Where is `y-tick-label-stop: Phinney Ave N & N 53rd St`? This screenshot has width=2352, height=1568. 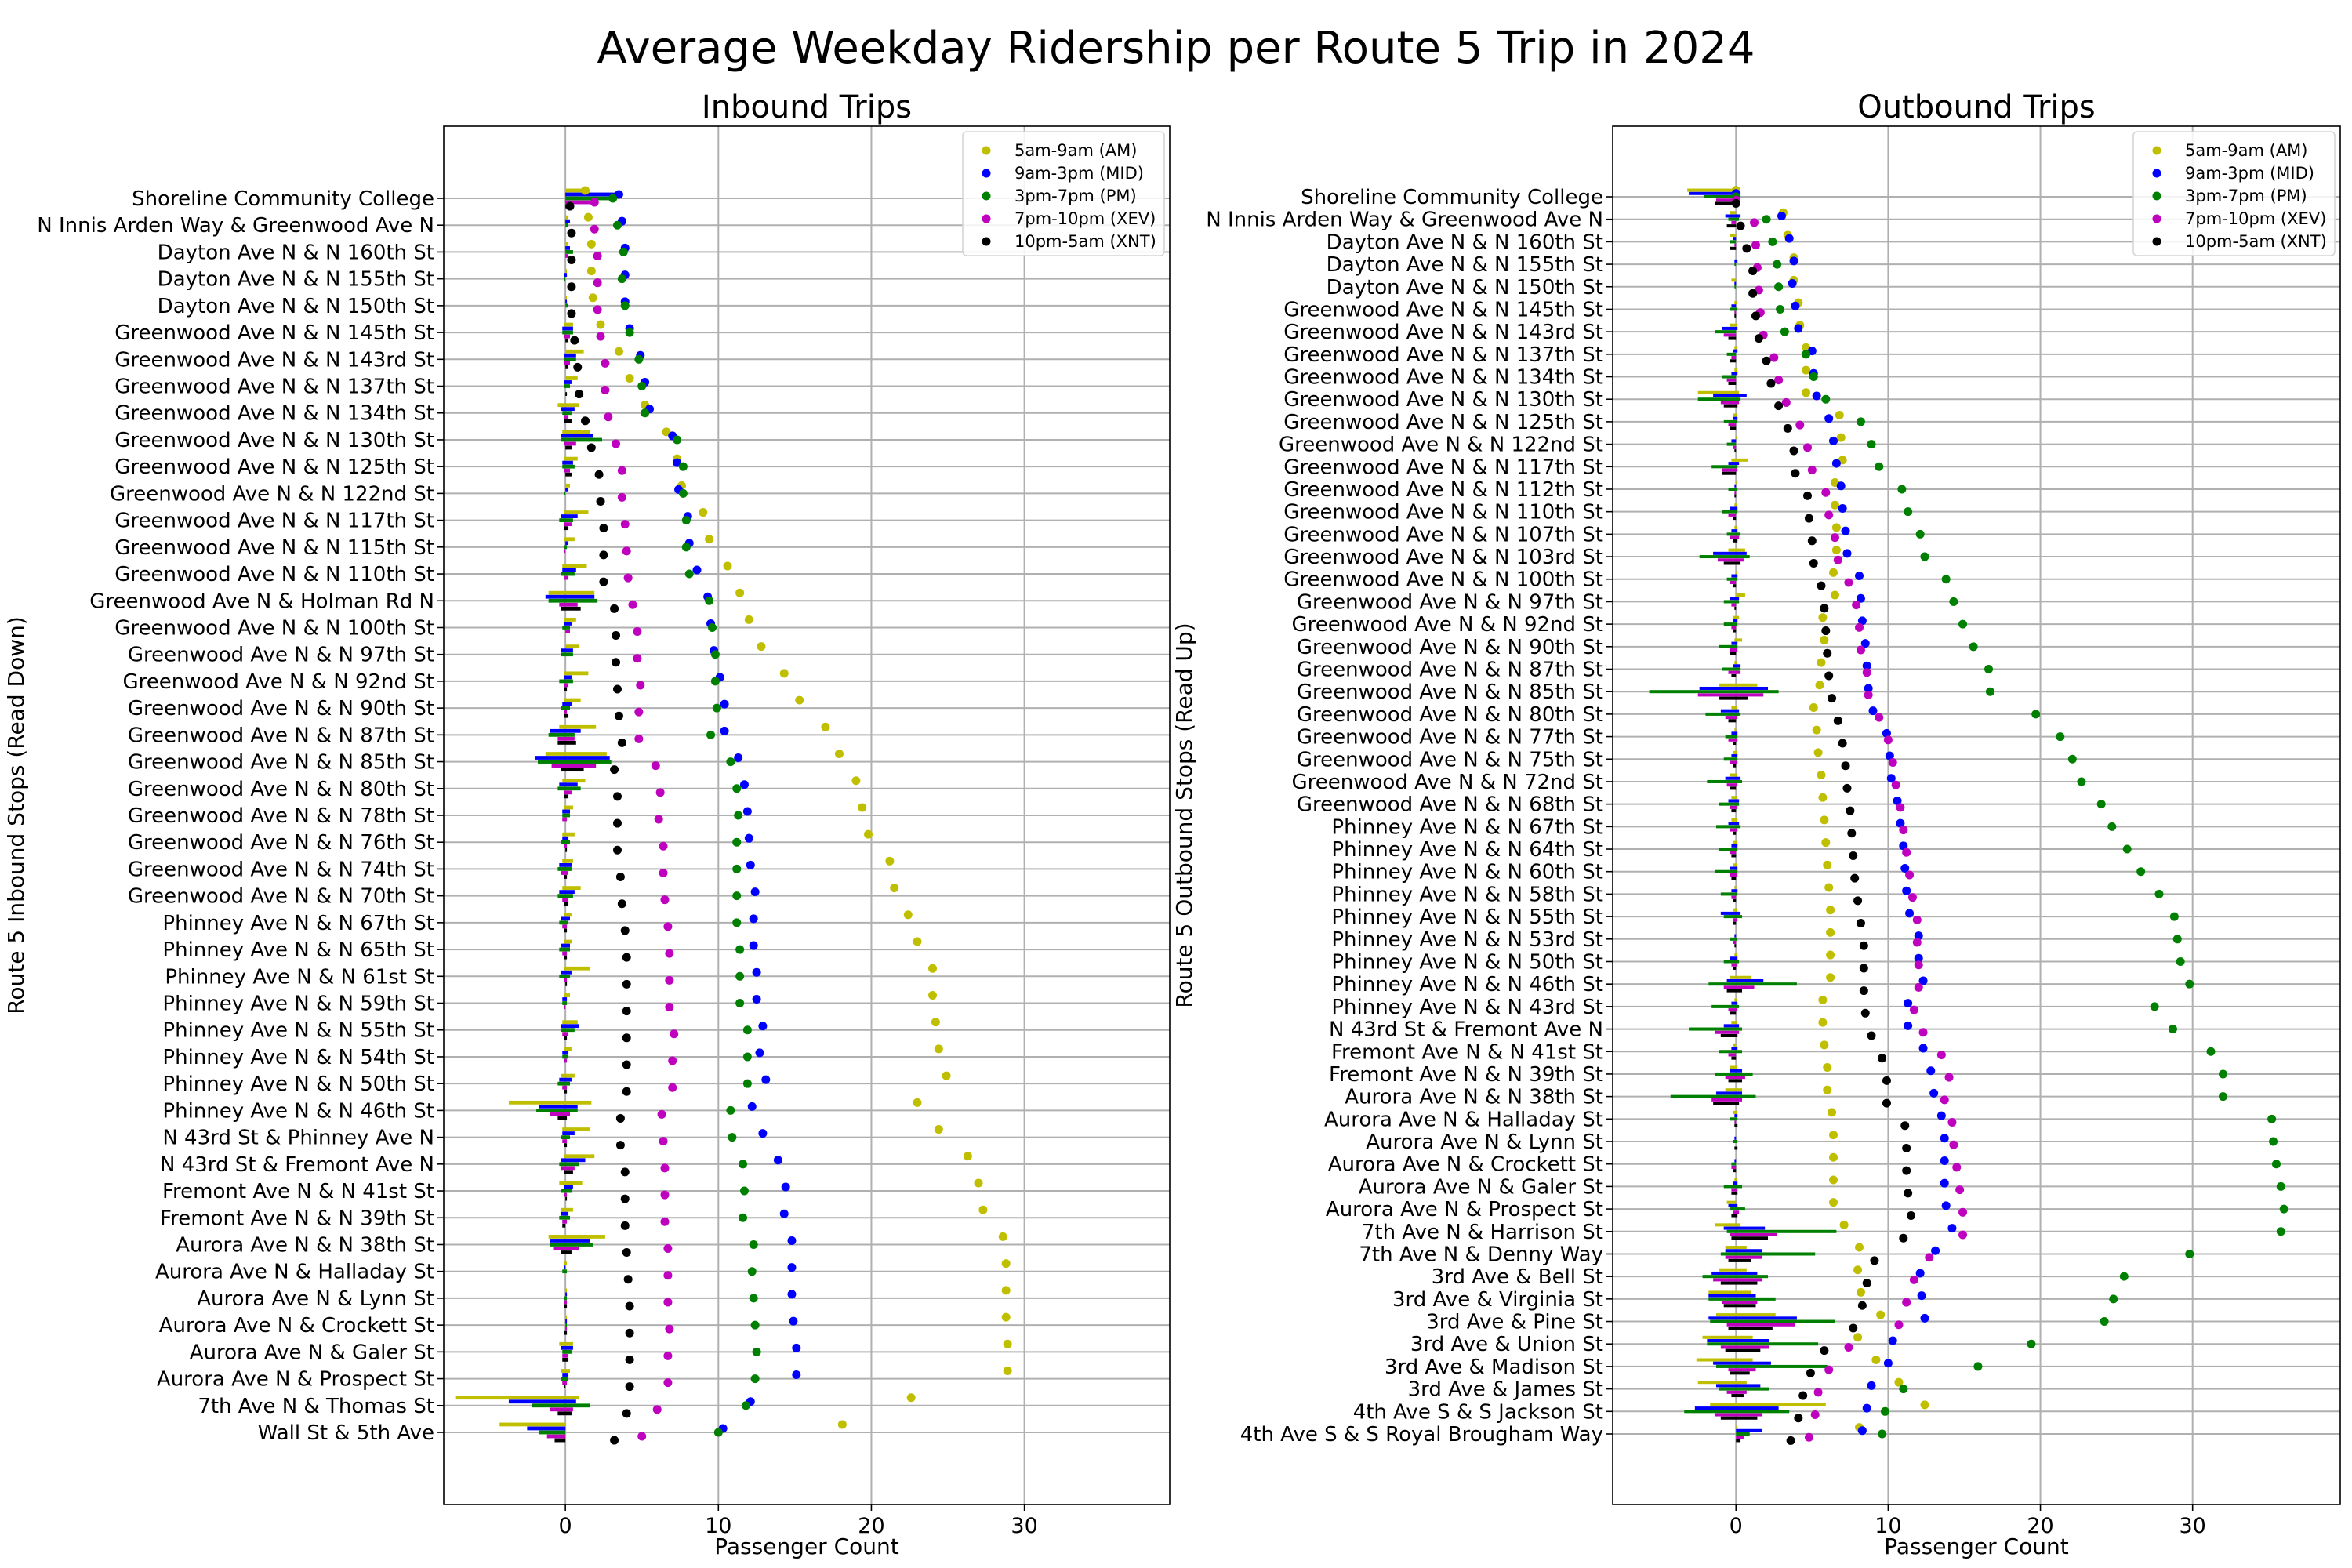
y-tick-label-stop: Phinney Ave N & N 53rd St is located at coordinates (1467, 940).